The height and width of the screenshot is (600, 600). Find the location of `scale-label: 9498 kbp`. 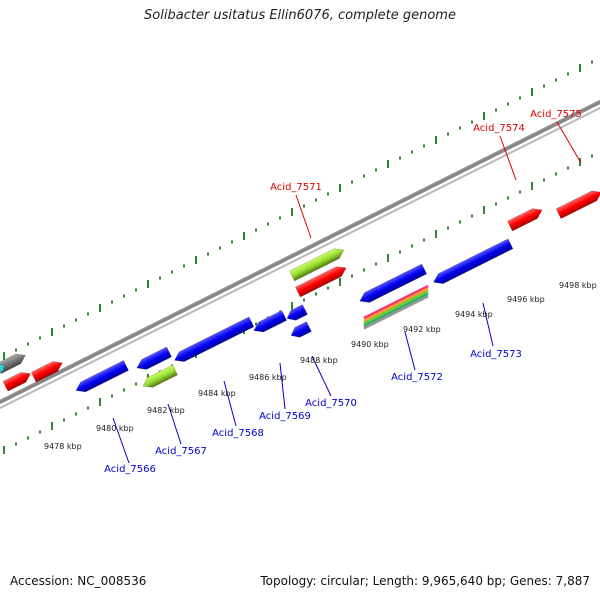

scale-label: 9498 kbp is located at coordinates (578, 285).